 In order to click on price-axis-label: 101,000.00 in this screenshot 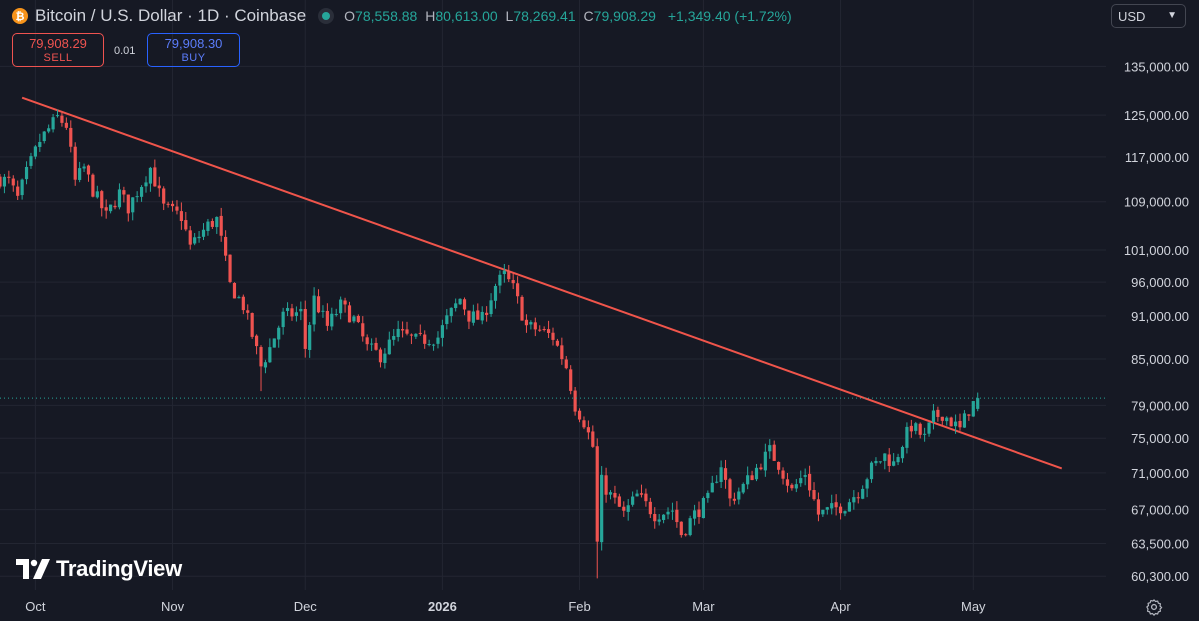, I will do `click(1156, 250)`.